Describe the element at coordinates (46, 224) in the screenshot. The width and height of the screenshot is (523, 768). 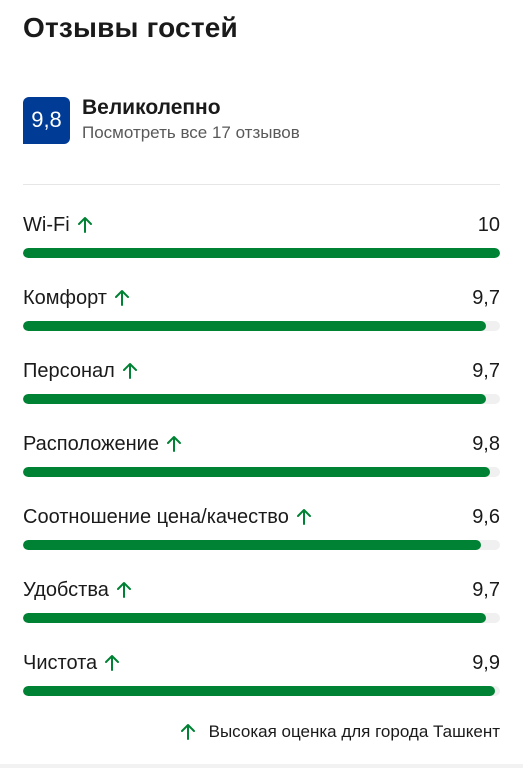
I see `category-label: Wi-Fi` at that location.